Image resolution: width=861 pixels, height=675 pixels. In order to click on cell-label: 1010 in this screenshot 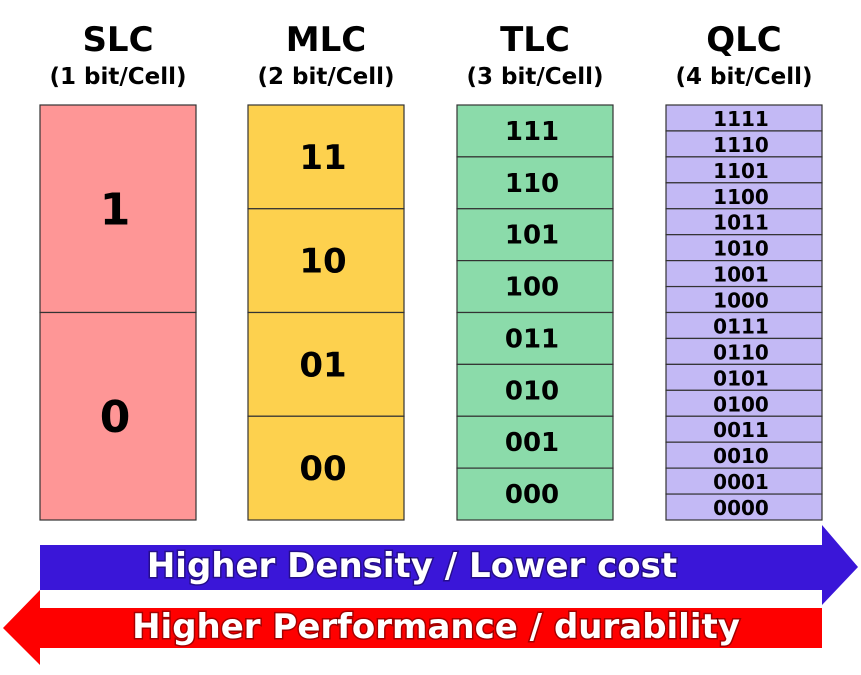, I will do `click(741, 249)`.